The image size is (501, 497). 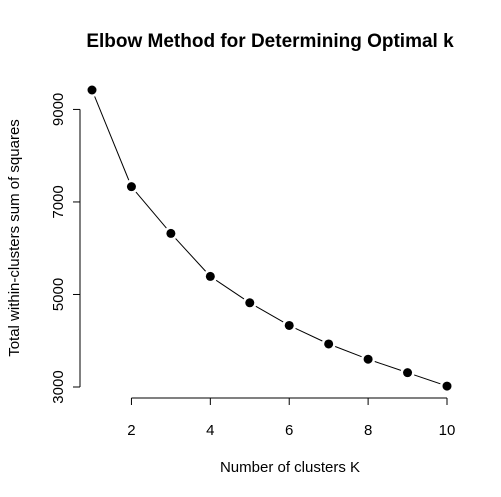 I want to click on x-axis: 2 4 6 8 10, so click(x=291, y=418).